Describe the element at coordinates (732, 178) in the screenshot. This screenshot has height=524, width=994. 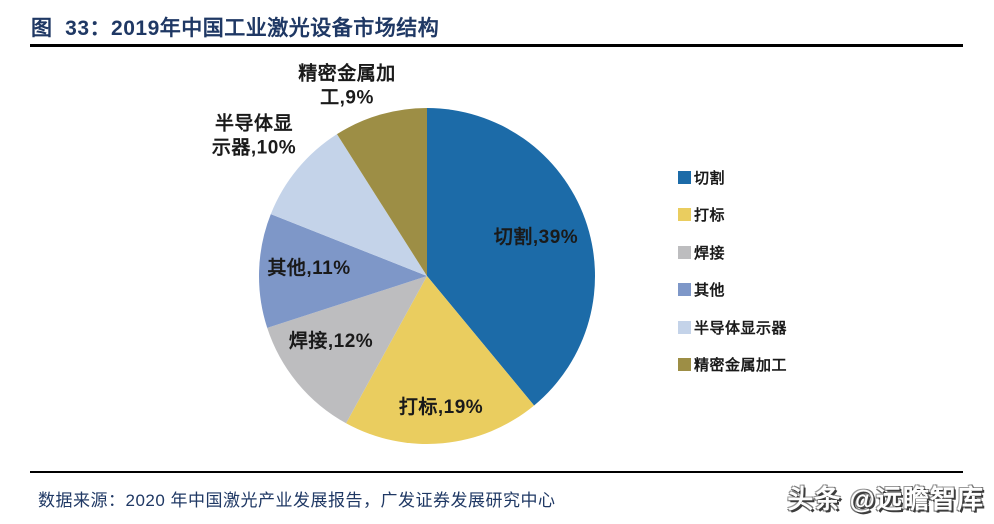
I see `legend-item-cutting: 切割` at that location.